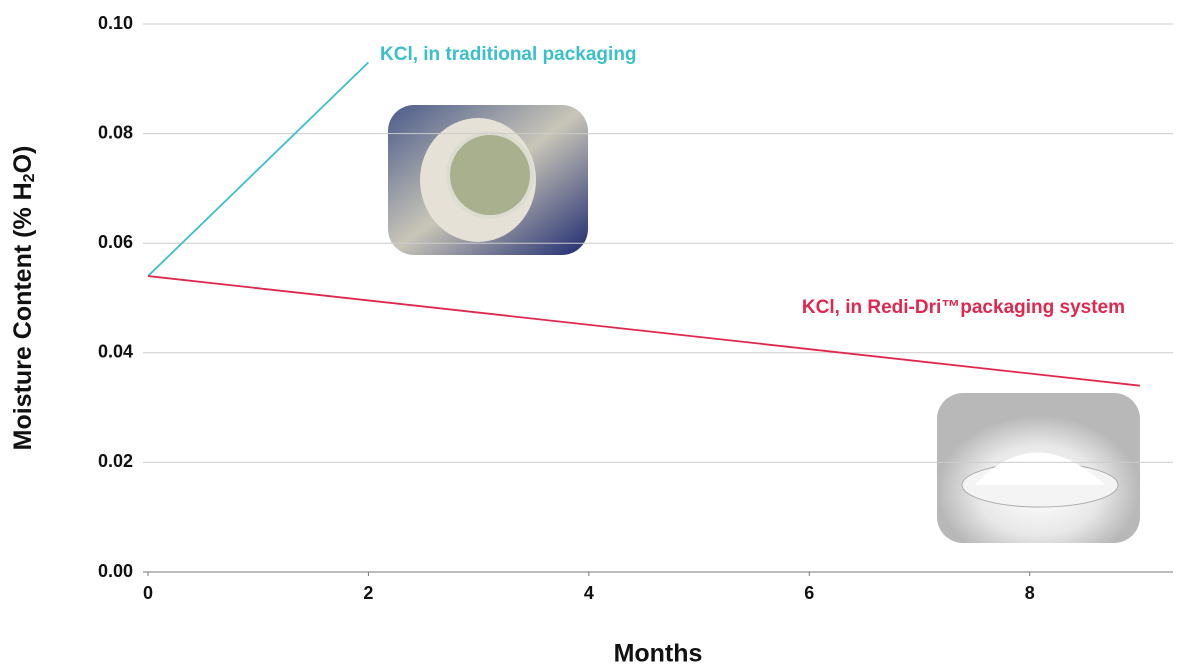 This screenshot has width=1182, height=668. Describe the element at coordinates (368, 593) in the screenshot. I see `x-tick-label: 2` at that location.